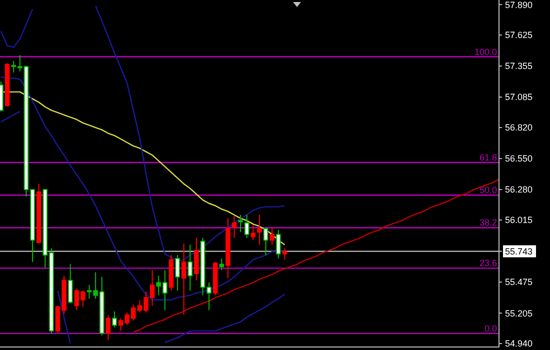  What do you see at coordinates (519, 35) in the screenshot?
I see `y-tick-label: 57.625` at bounding box center [519, 35].